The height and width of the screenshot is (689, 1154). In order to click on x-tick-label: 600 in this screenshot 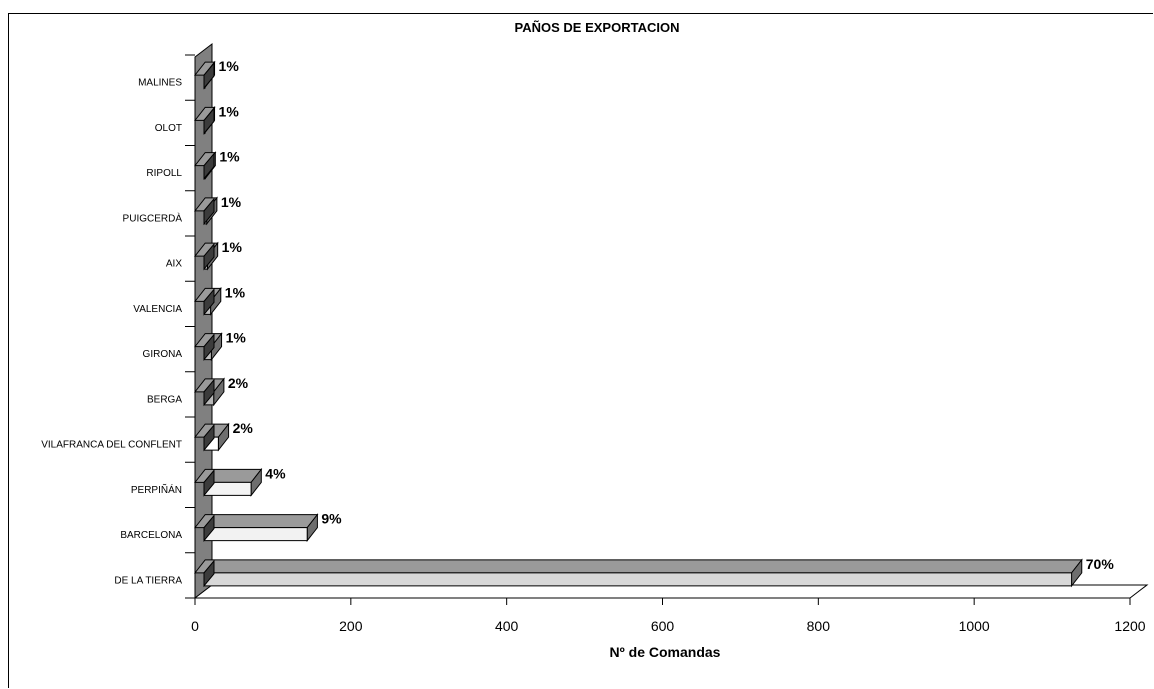, I will do `click(663, 626)`.